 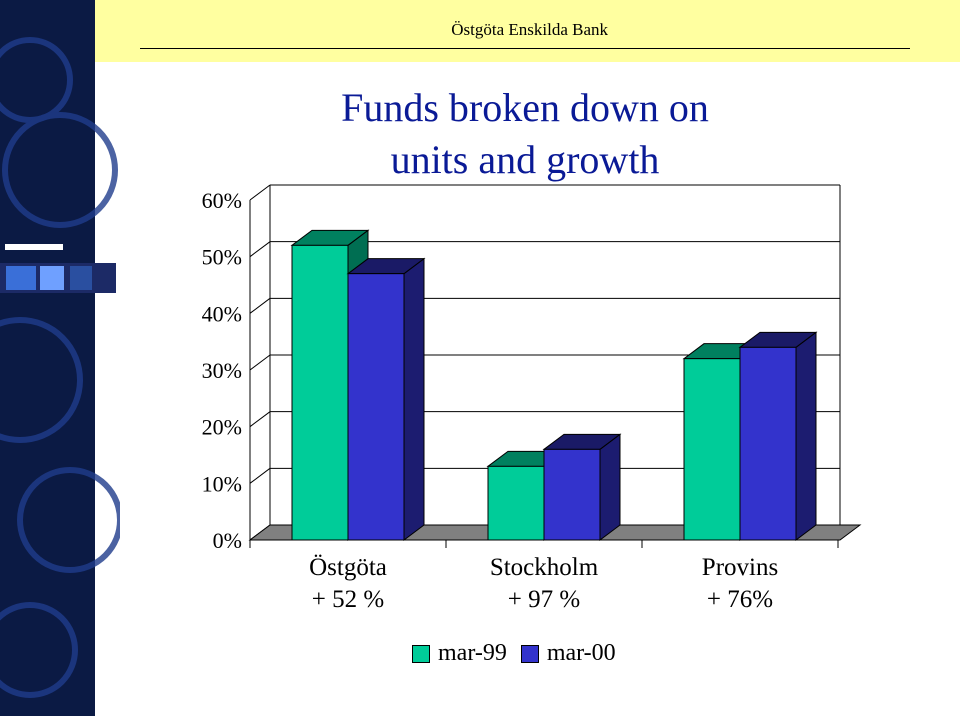 What do you see at coordinates (348, 584) in the screenshot?
I see `x-category-label: Östgöta + 52 %` at bounding box center [348, 584].